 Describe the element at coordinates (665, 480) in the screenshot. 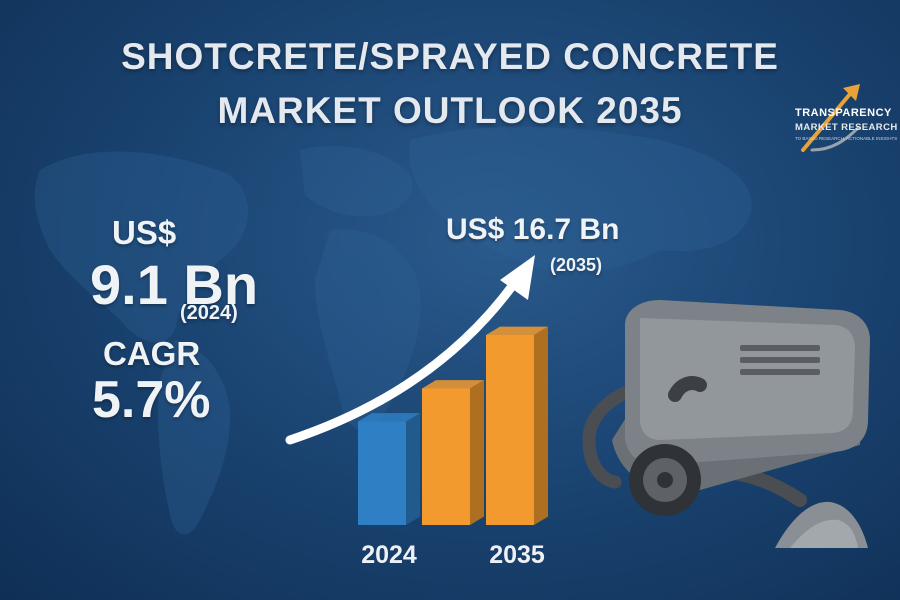

I see `wheel-icon` at that location.